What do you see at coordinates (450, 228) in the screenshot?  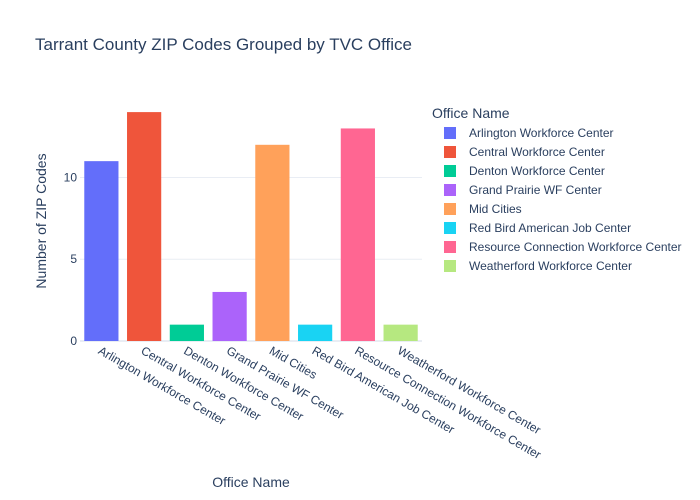 I see `legend-swatch-red-bird-american-job-center` at bounding box center [450, 228].